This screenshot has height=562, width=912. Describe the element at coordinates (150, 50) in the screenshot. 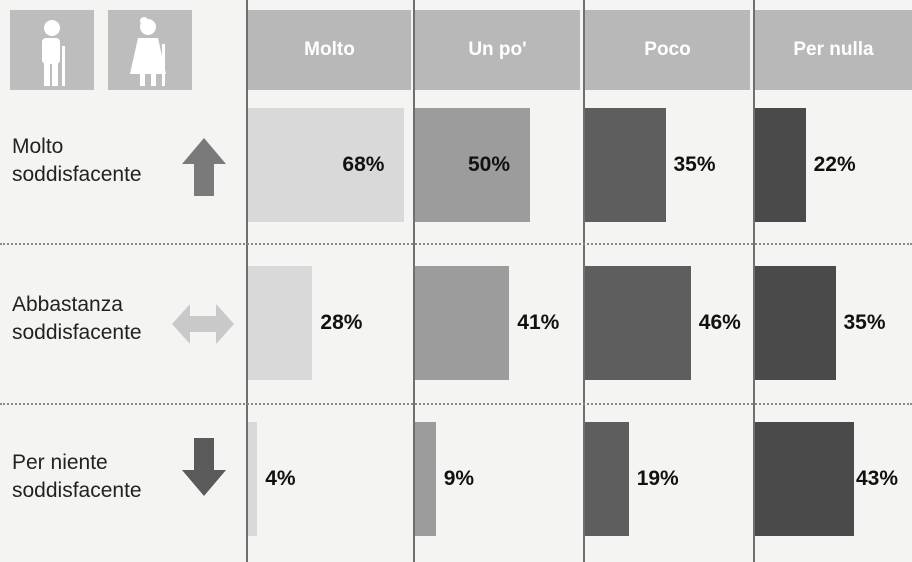

I see `elderly-woman-icon` at that location.